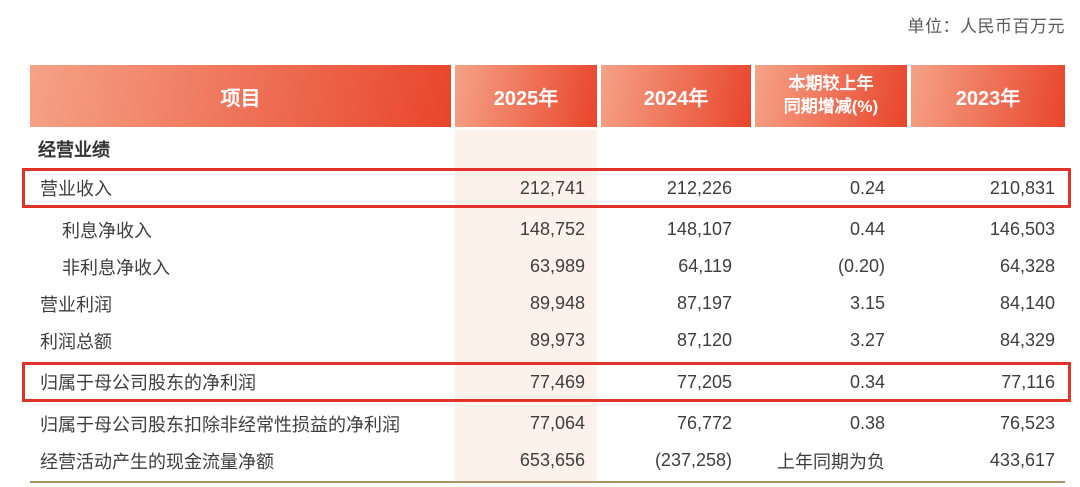  What do you see at coordinates (557, 266) in the screenshot?
I see `cell-value: 63,989` at bounding box center [557, 266].